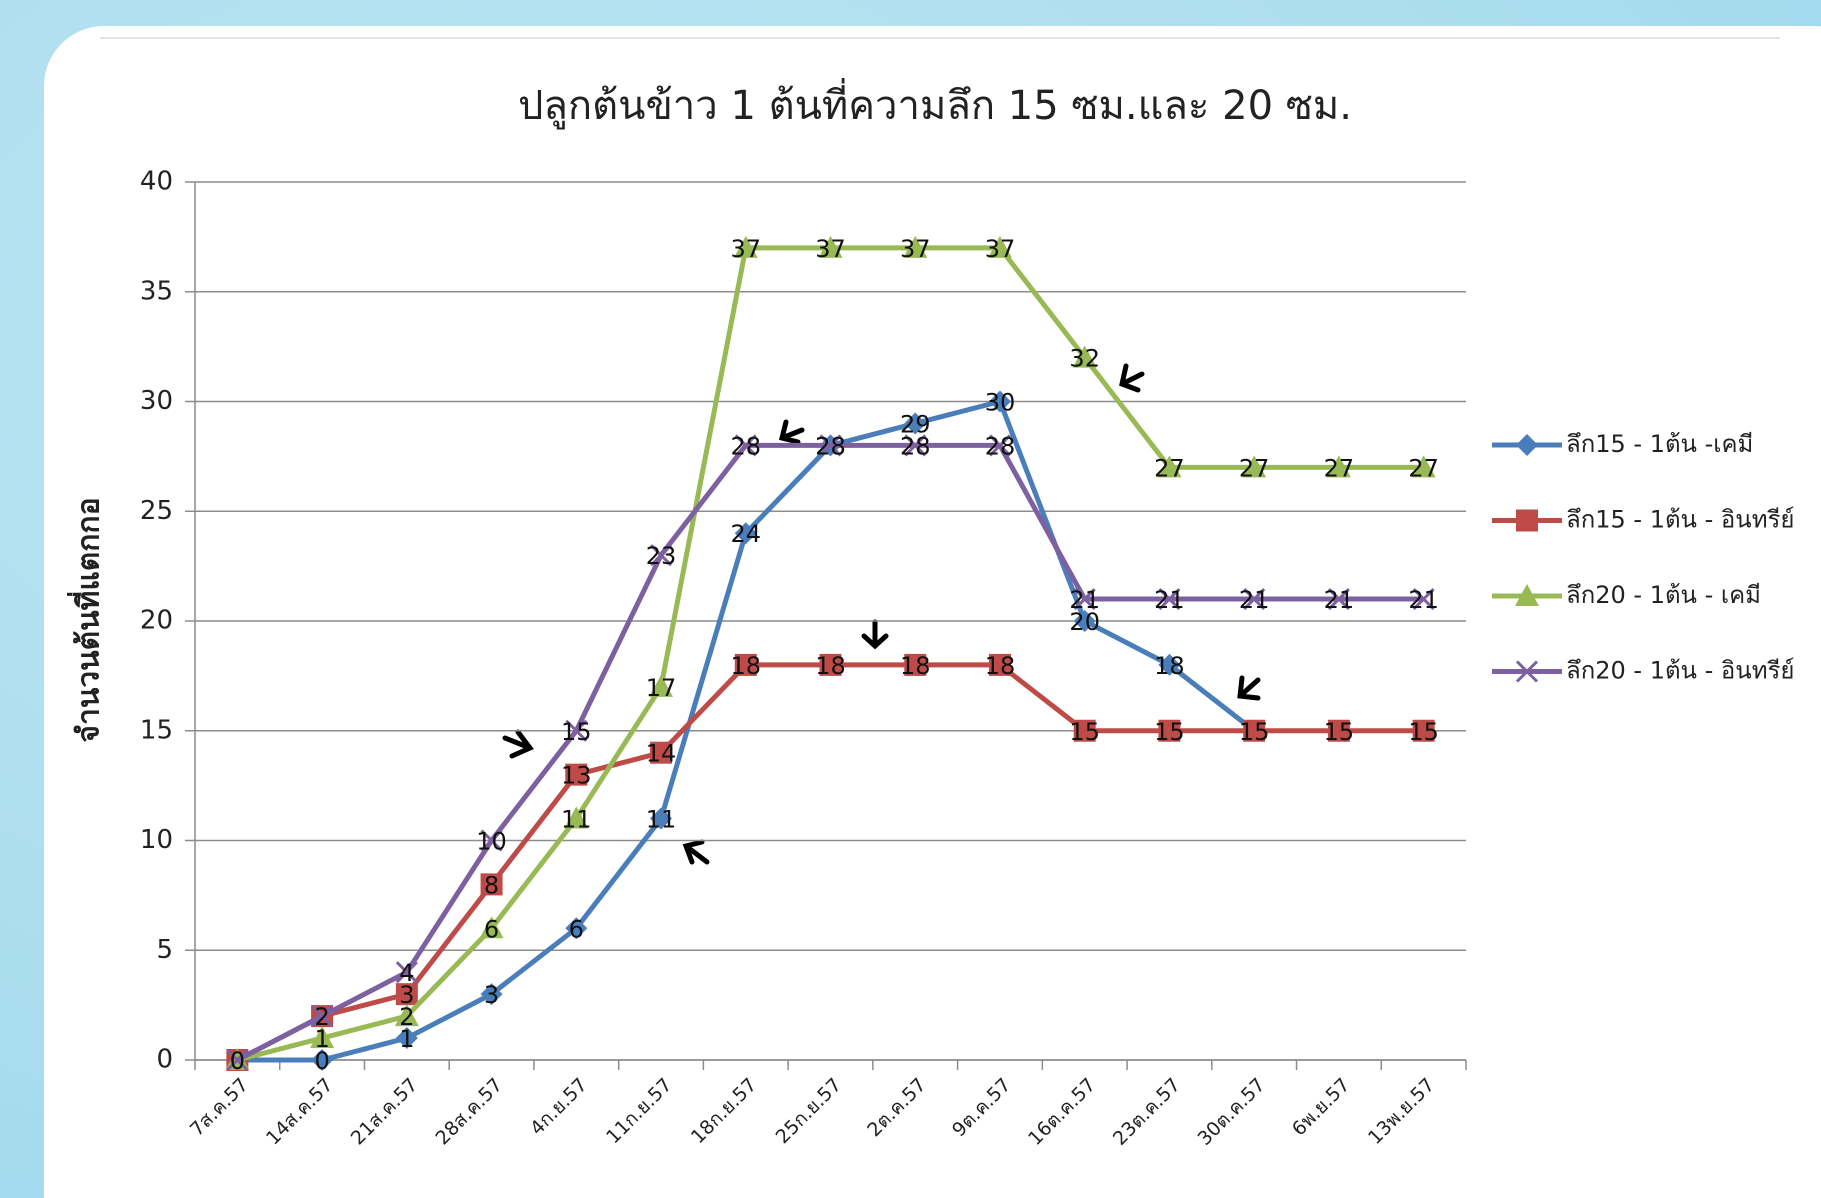 The height and width of the screenshot is (1198, 1821). Describe the element at coordinates (1680, 671) in the screenshot. I see `legend-label: ลึก20 - 1ต้น - อินทรีย์` at that location.